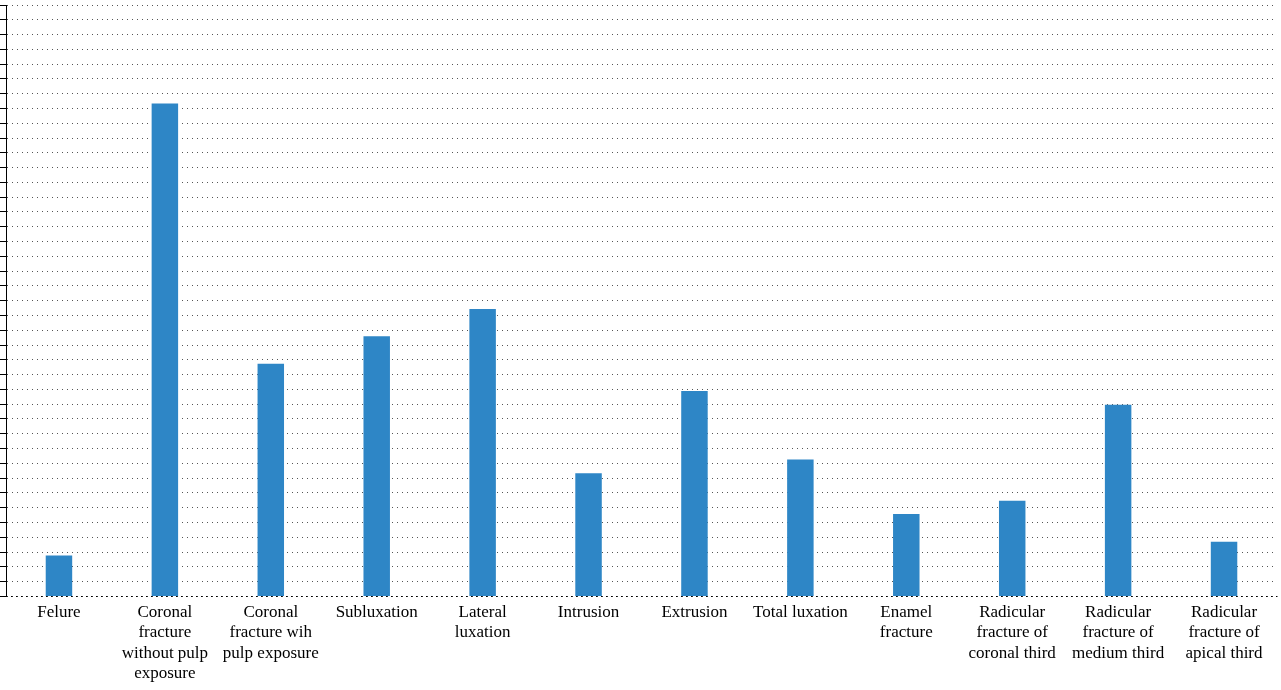 The width and height of the screenshot is (1281, 690). I want to click on x-tick-label: Total luxation, so click(801, 612).